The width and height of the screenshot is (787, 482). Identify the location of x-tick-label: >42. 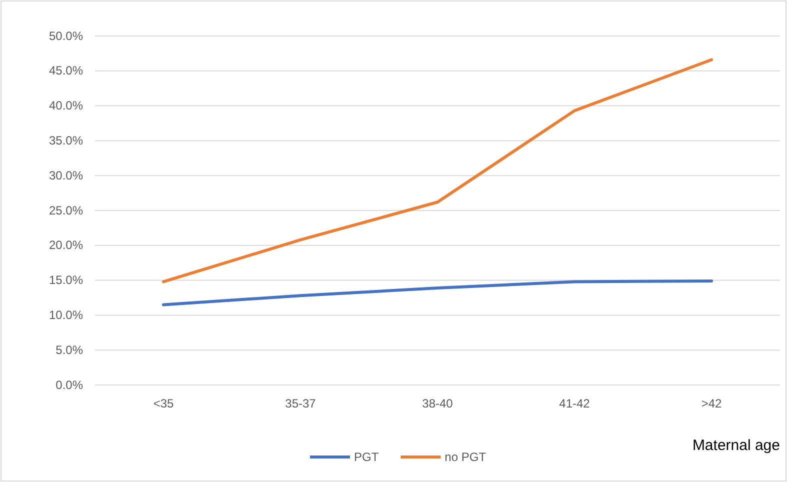
(711, 403).